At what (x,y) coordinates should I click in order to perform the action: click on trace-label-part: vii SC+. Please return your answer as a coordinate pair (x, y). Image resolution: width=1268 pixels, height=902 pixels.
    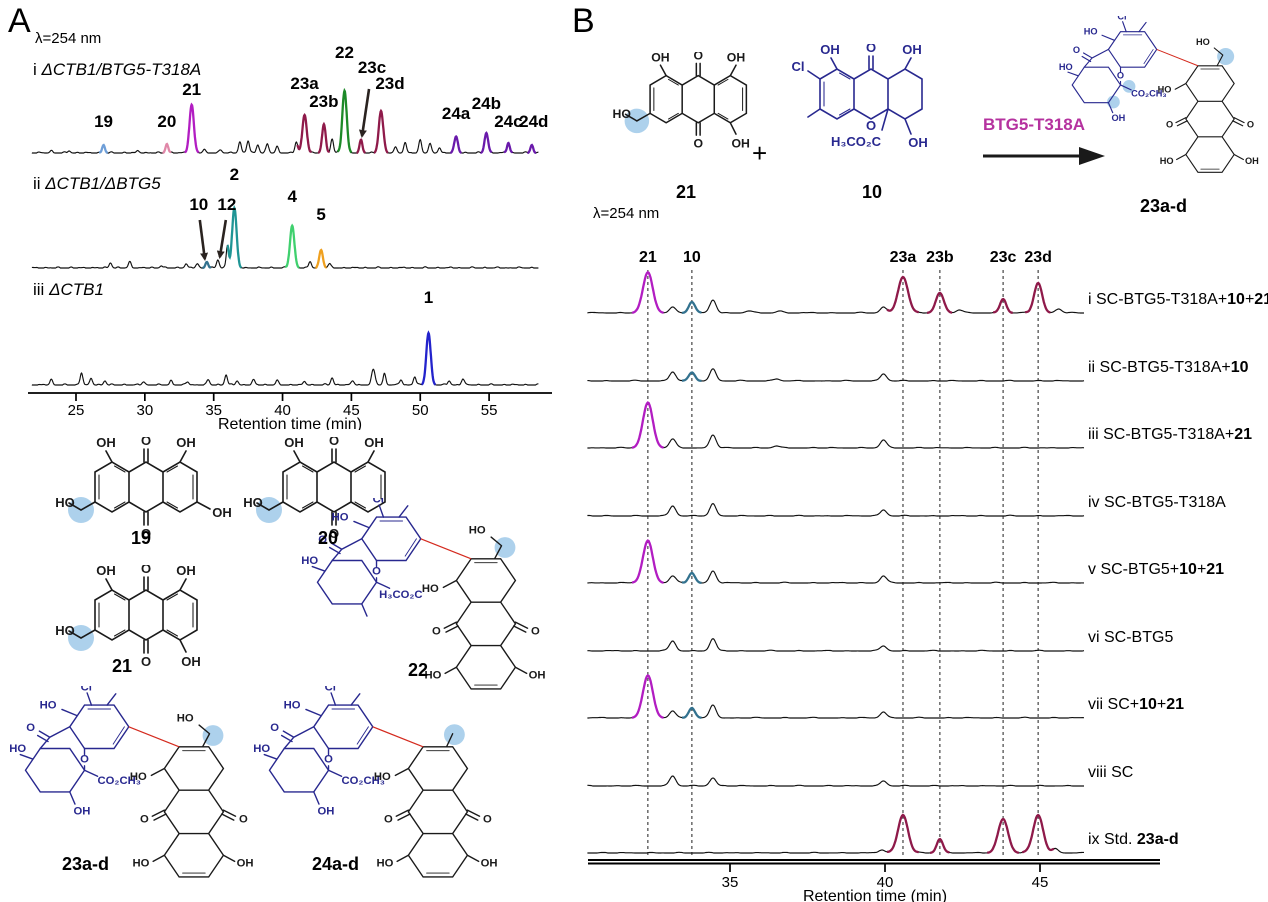
    Looking at the image, I should click on (1114, 704).